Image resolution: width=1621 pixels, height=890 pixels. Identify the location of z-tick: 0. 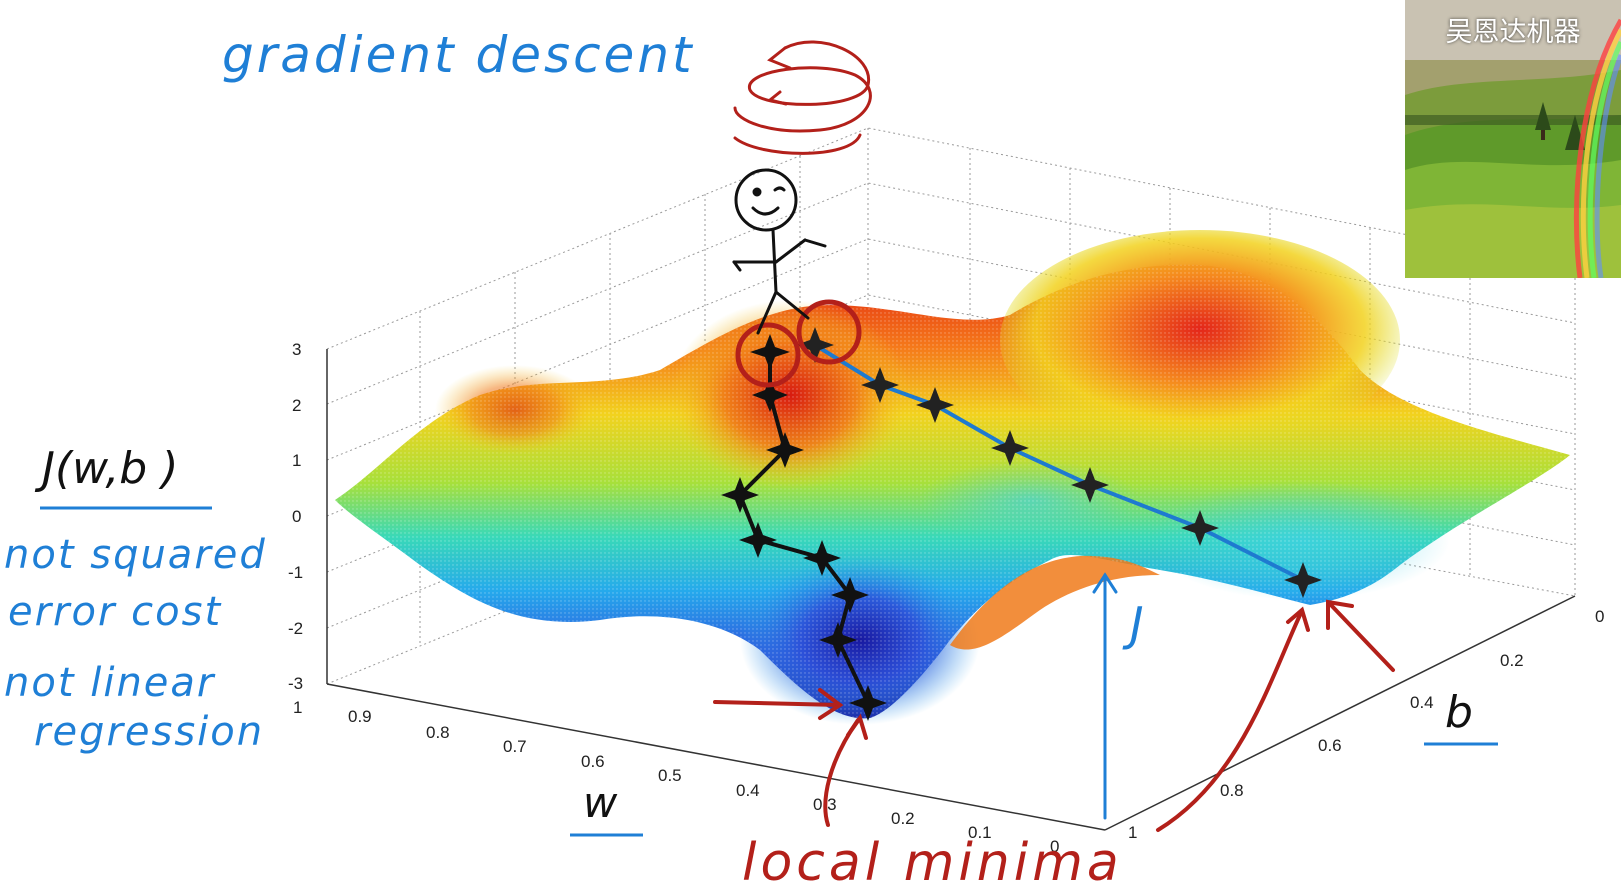
(296, 516).